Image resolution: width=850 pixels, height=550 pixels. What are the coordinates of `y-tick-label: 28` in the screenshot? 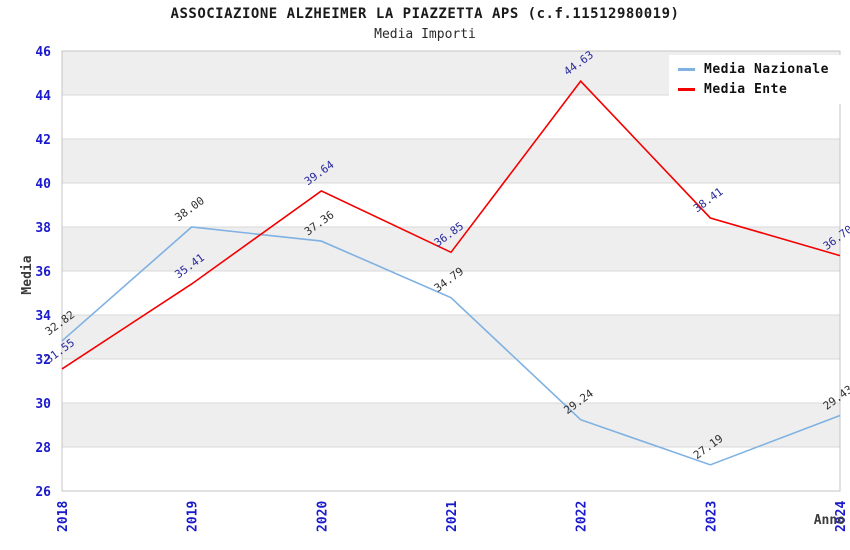 It's located at (43, 448).